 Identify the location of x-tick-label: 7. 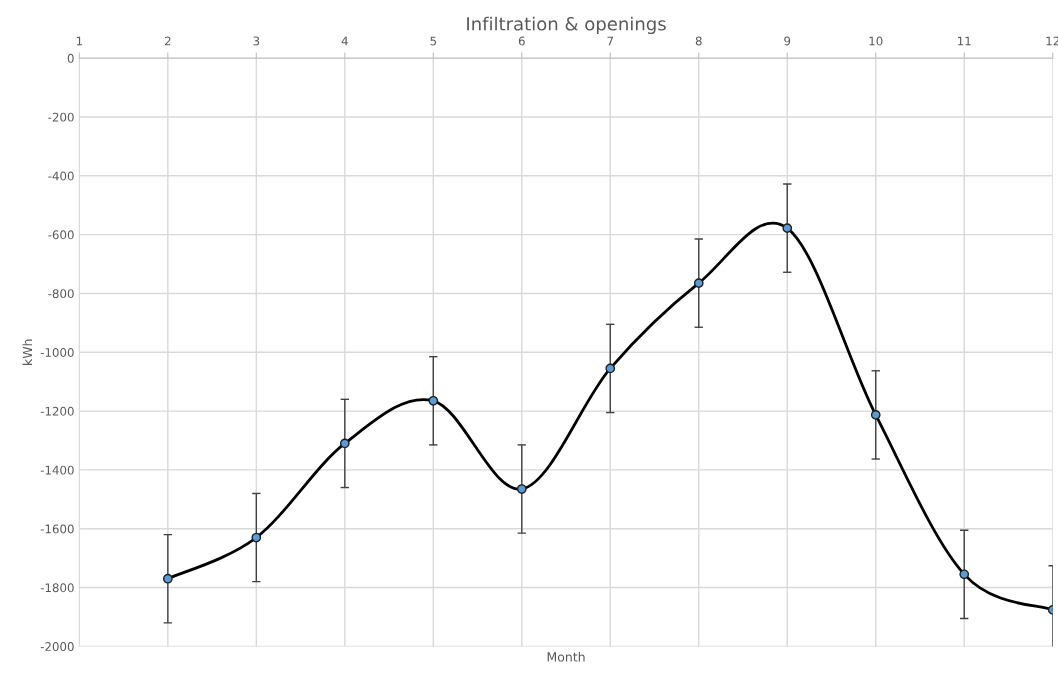
(610, 41).